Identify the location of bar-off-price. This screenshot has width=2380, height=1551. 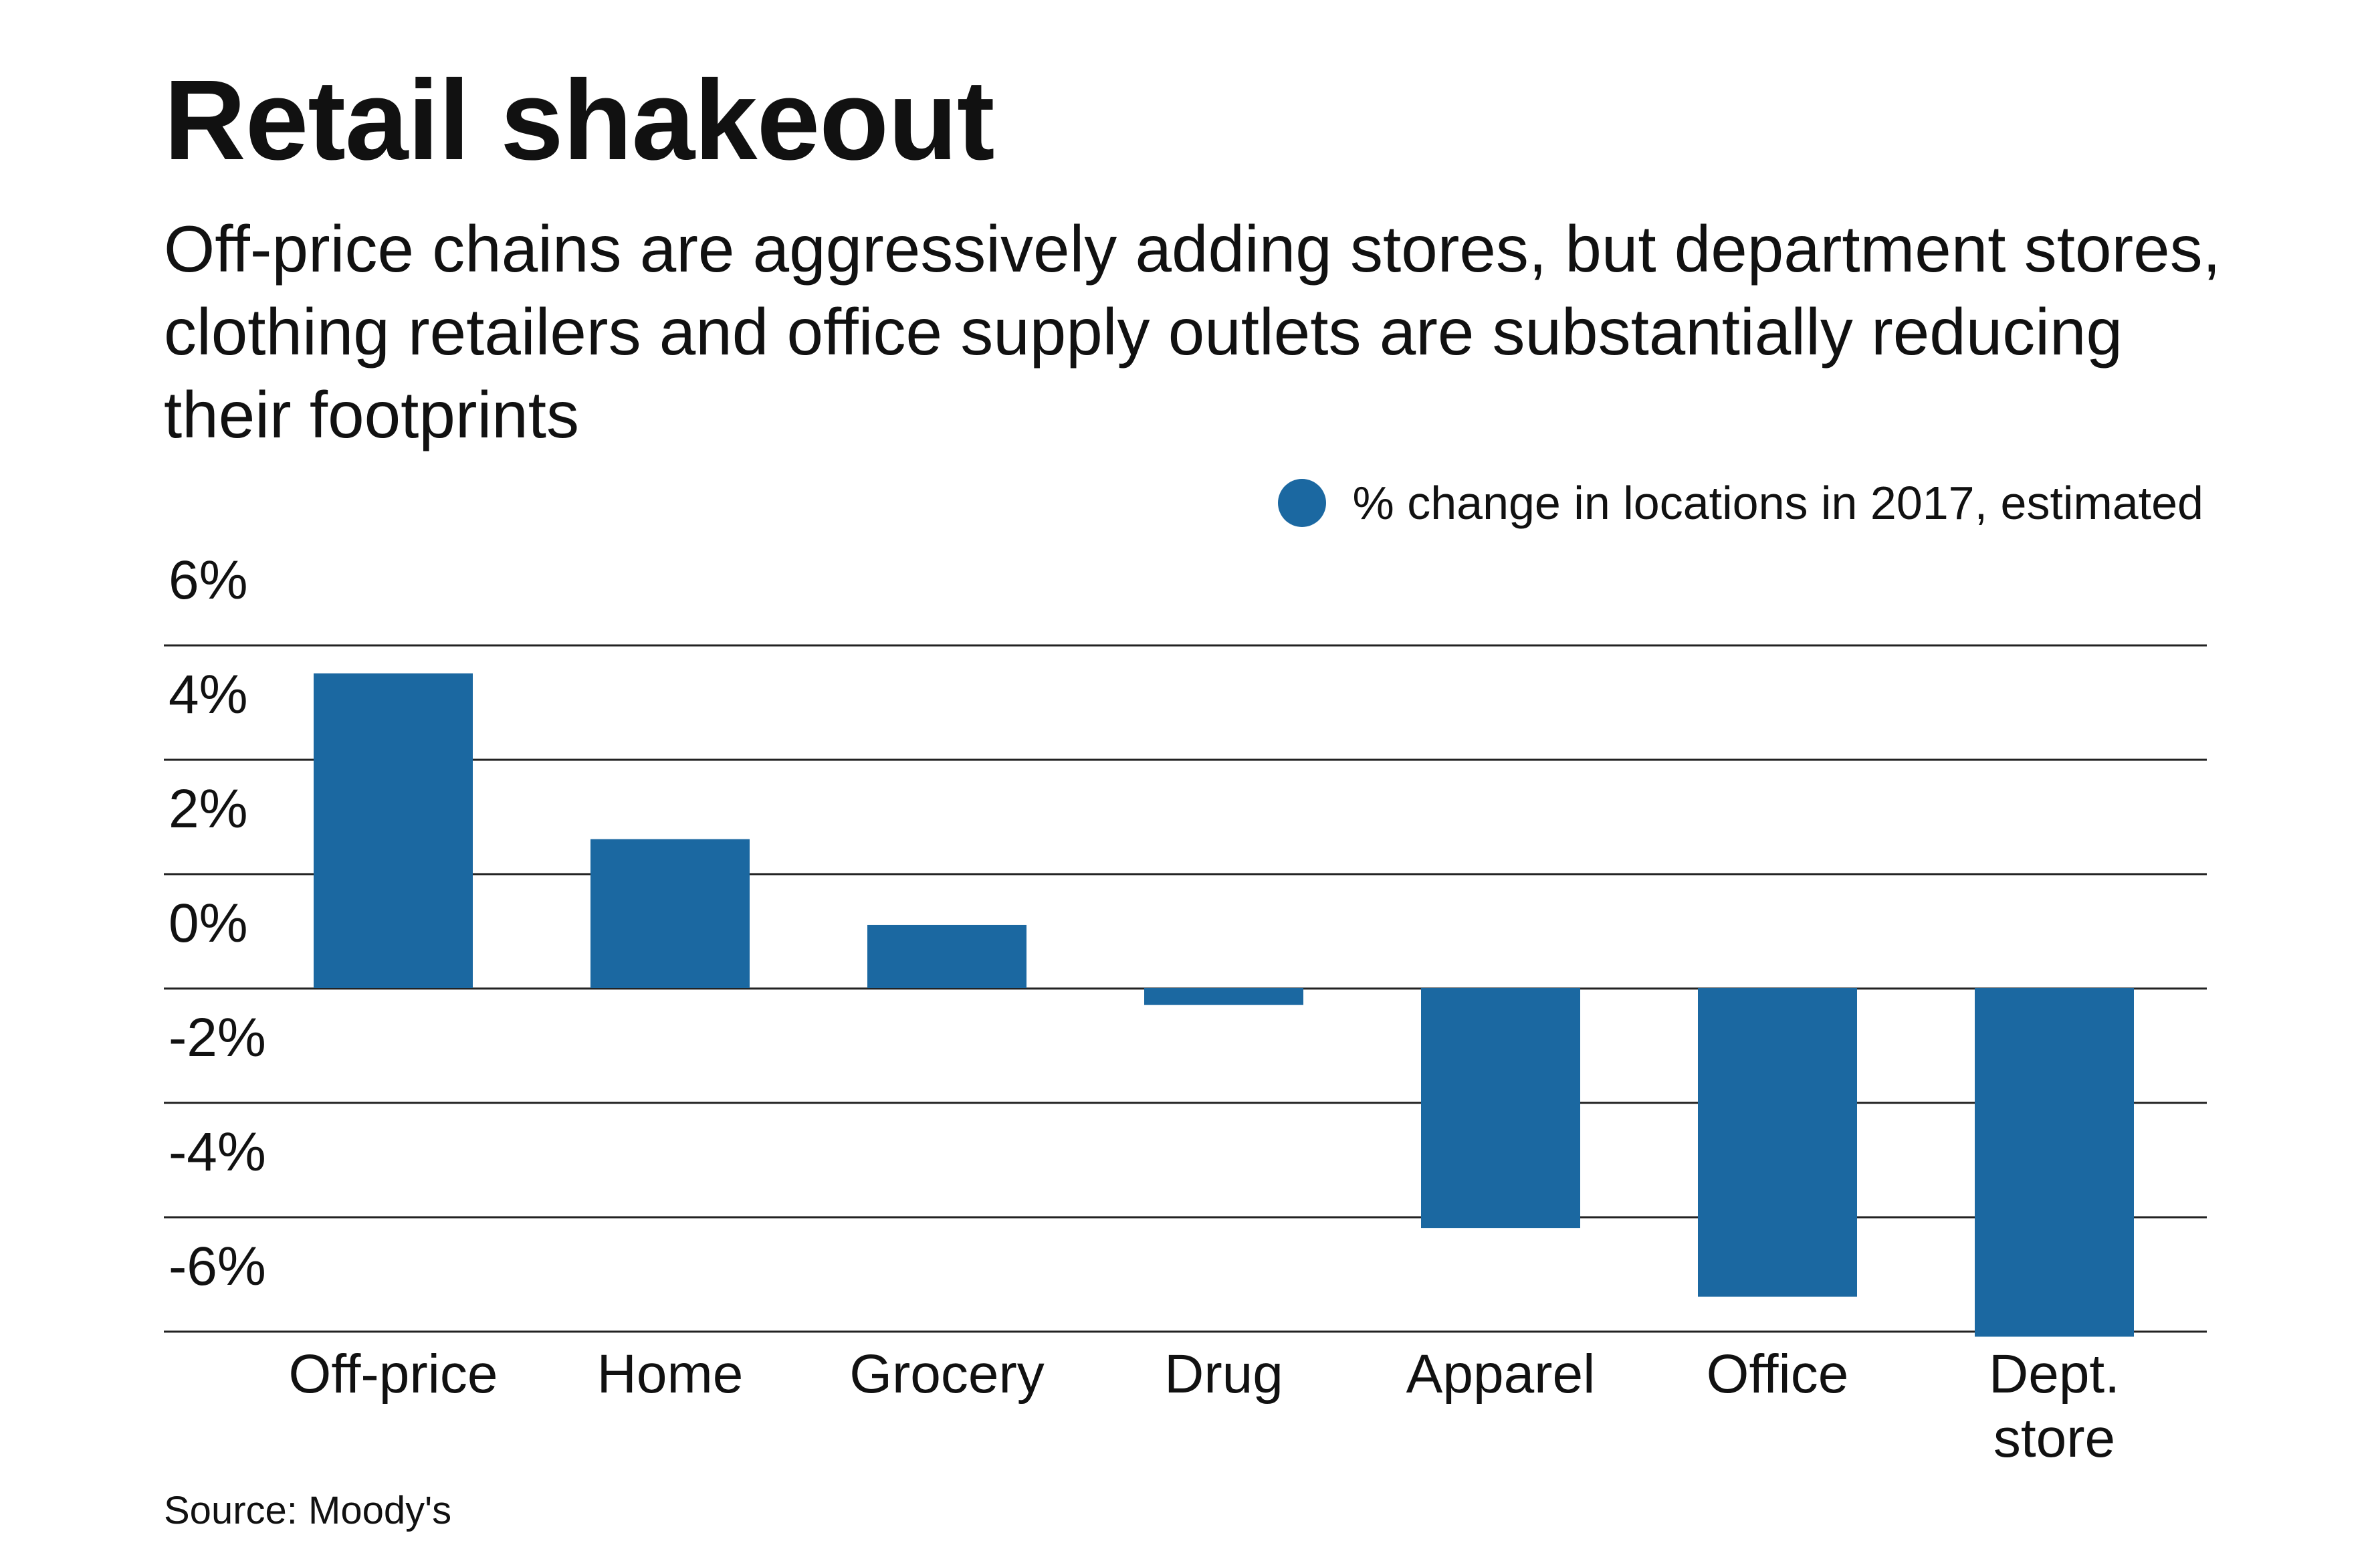
(393, 831).